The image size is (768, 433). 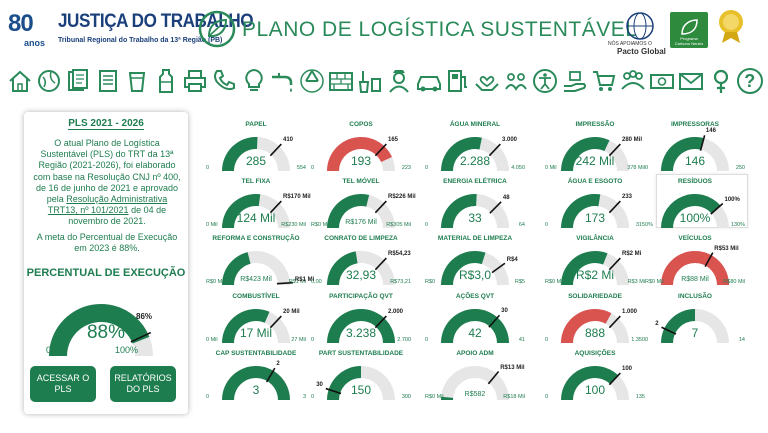 I want to click on documents-icon, so click(x=78, y=81).